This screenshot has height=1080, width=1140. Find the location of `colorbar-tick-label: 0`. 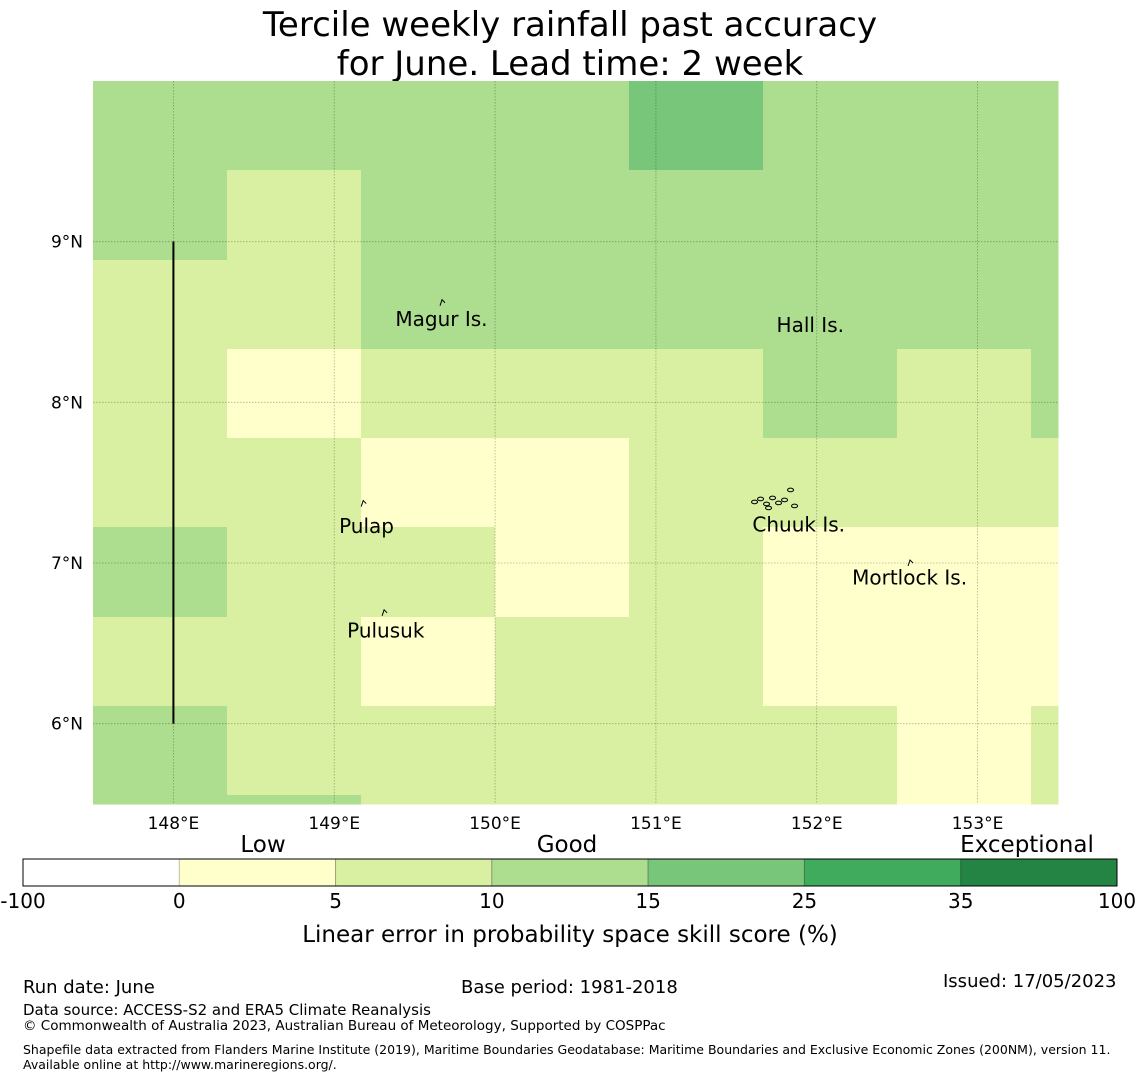

colorbar-tick-label: 0 is located at coordinates (179, 901).